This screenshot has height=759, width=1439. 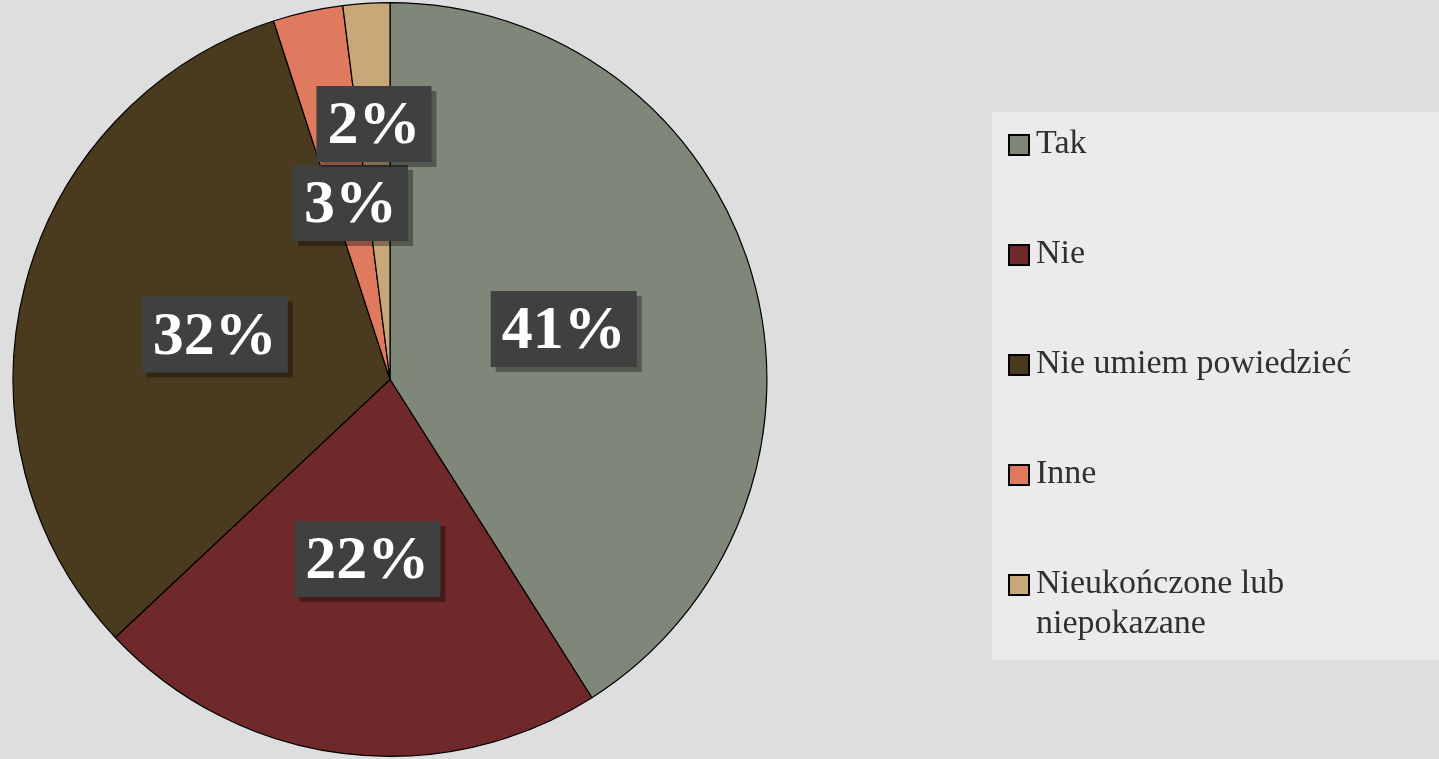 What do you see at coordinates (1061, 142) in the screenshot?
I see `legend-label: Tak` at bounding box center [1061, 142].